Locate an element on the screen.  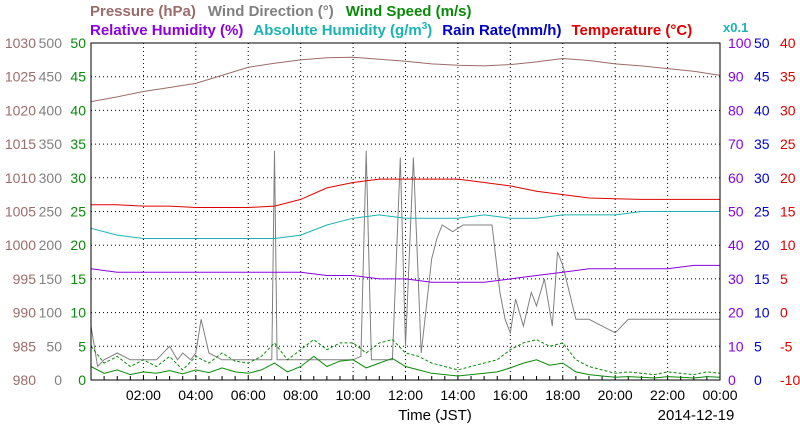
y-tick-label: 250 is located at coordinates (51, 212).